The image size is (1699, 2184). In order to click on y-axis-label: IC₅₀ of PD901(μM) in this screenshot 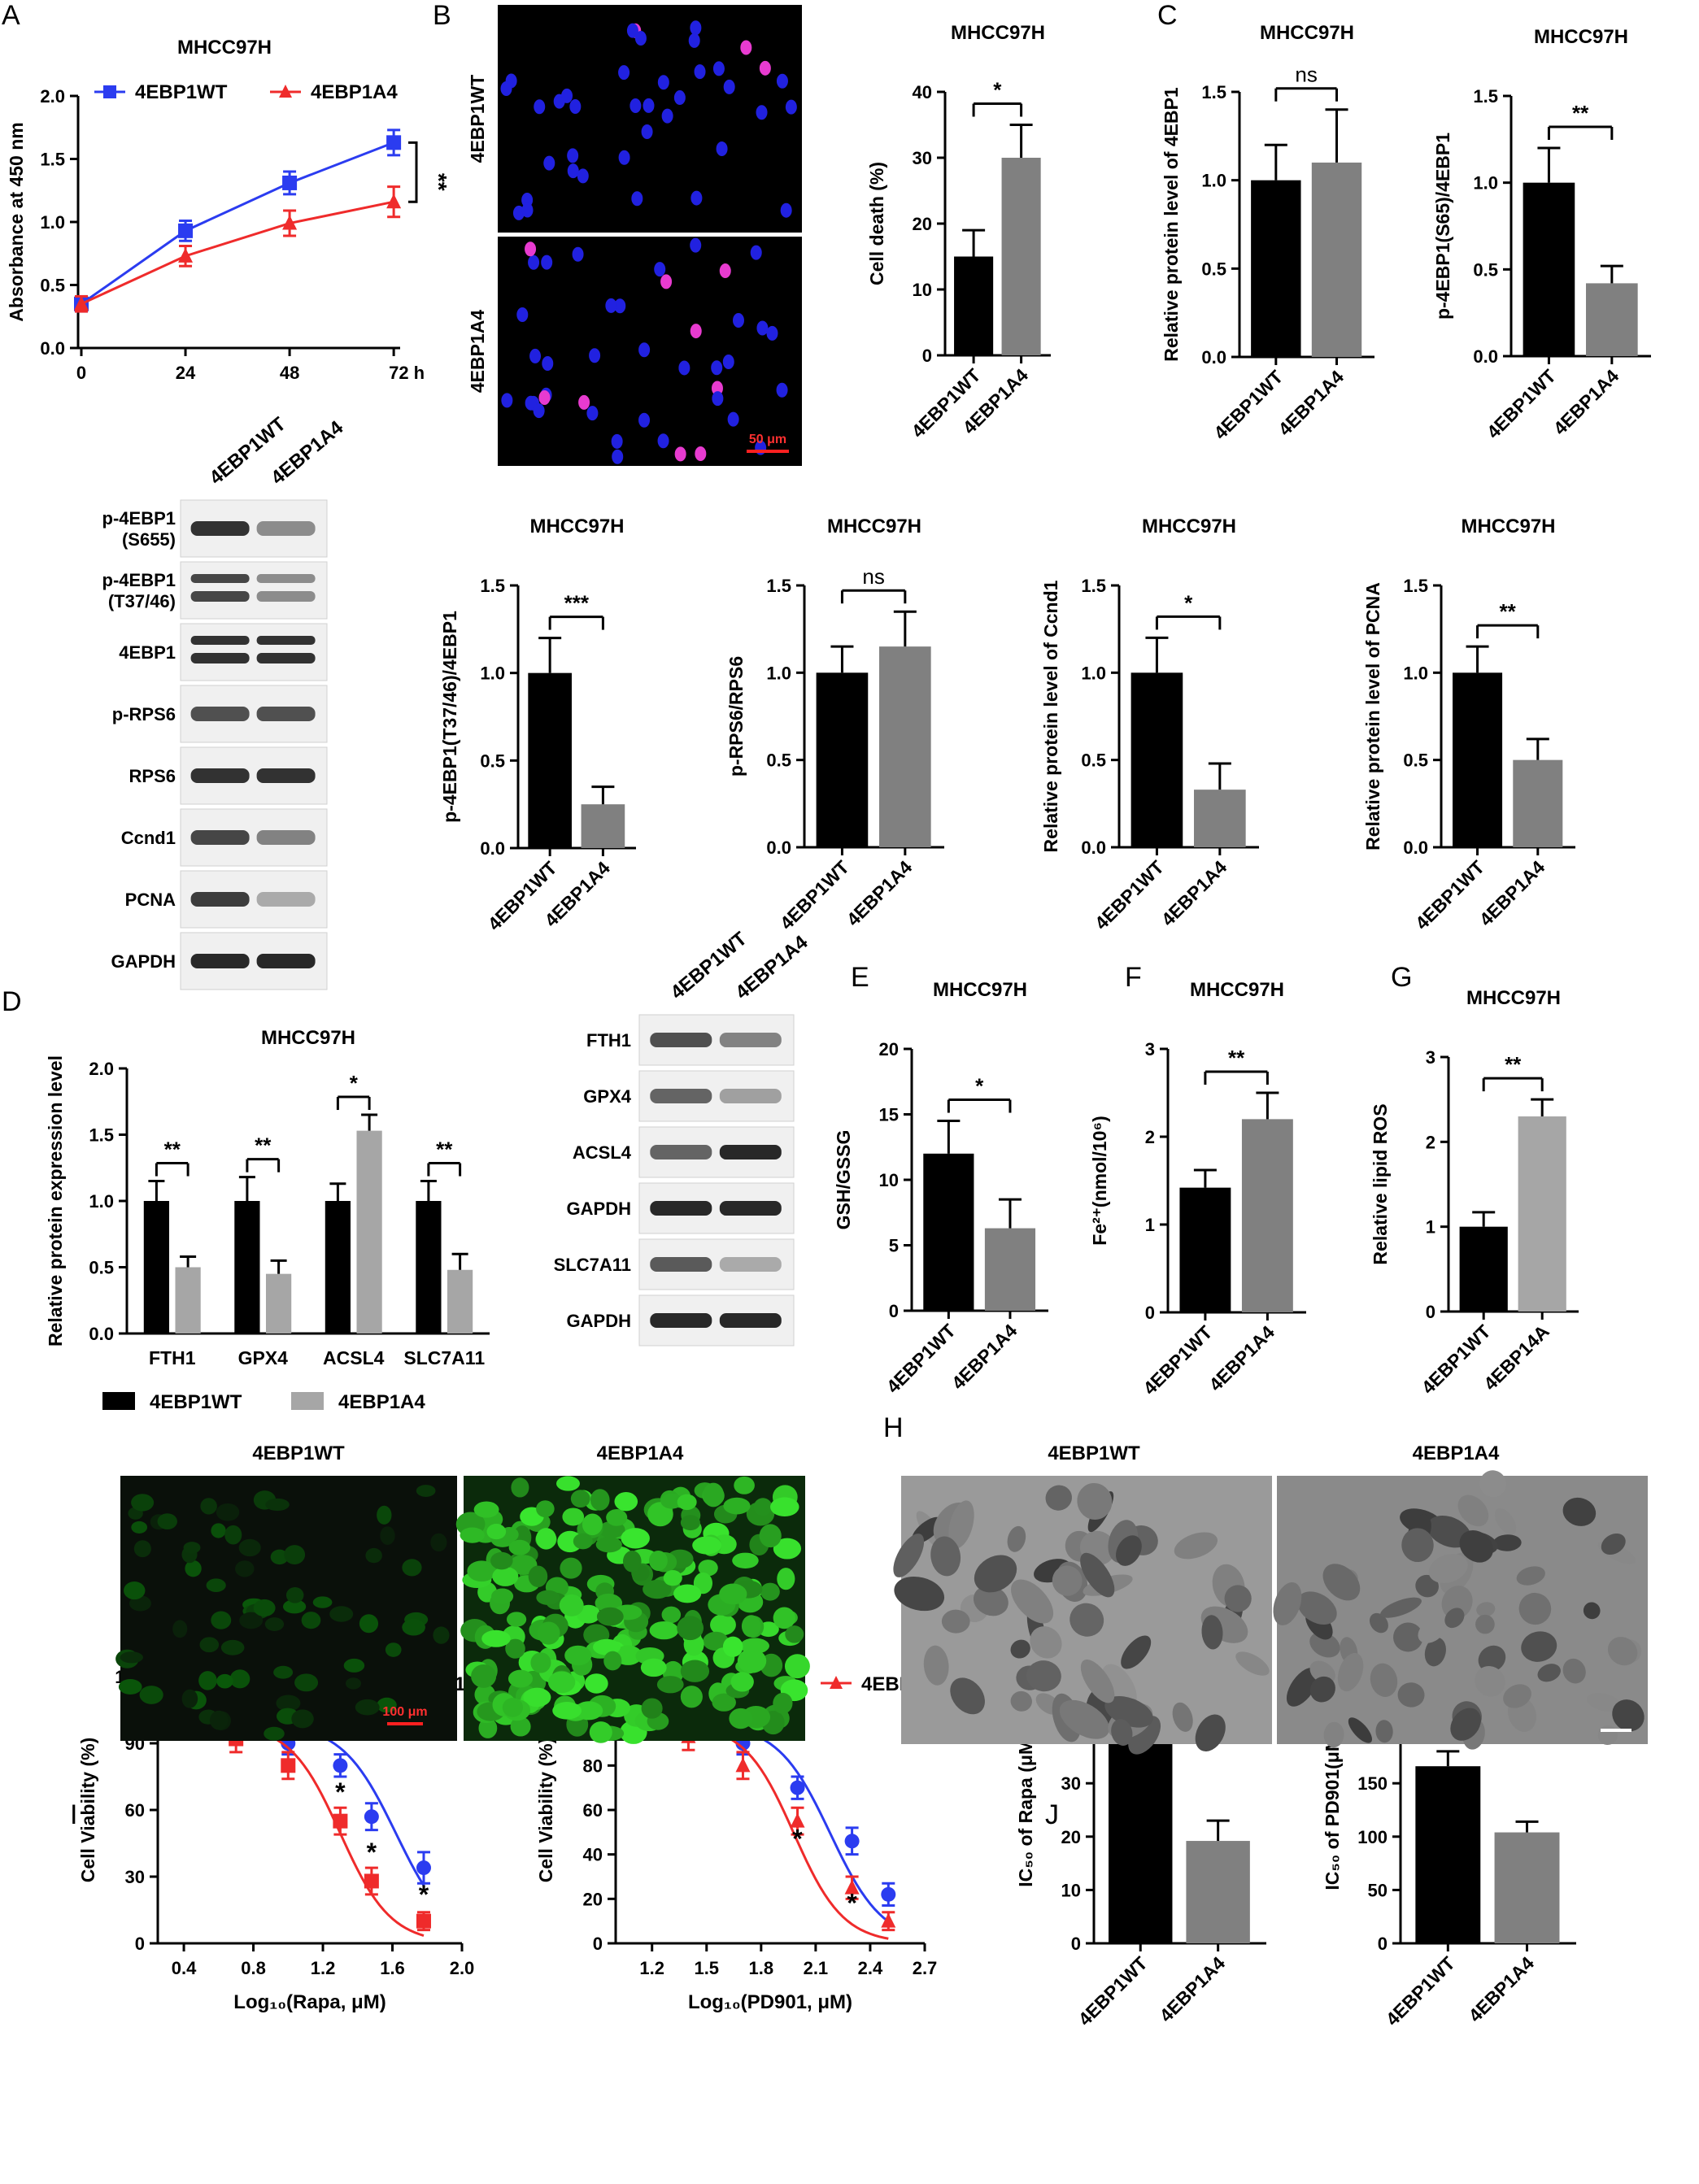, I will do `click(1332, 1810)`.